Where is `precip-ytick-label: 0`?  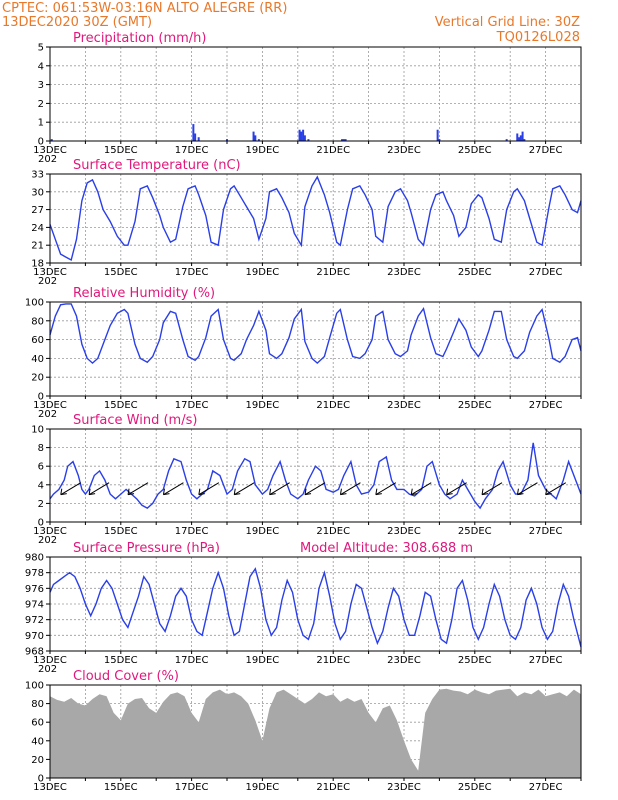 precip-ytick-label: 0 is located at coordinates (41, 142).